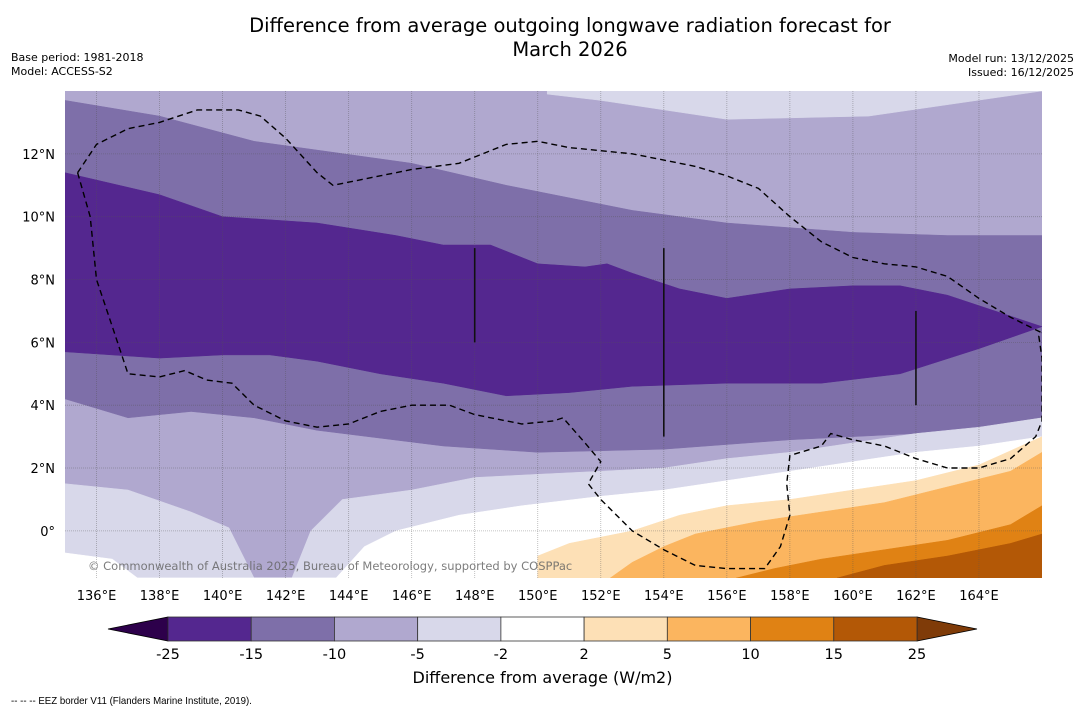 This screenshot has height=713, width=1085. I want to click on meta-left: Base period: 1981-2018 Model: ACCESS-S2, so click(77, 65).